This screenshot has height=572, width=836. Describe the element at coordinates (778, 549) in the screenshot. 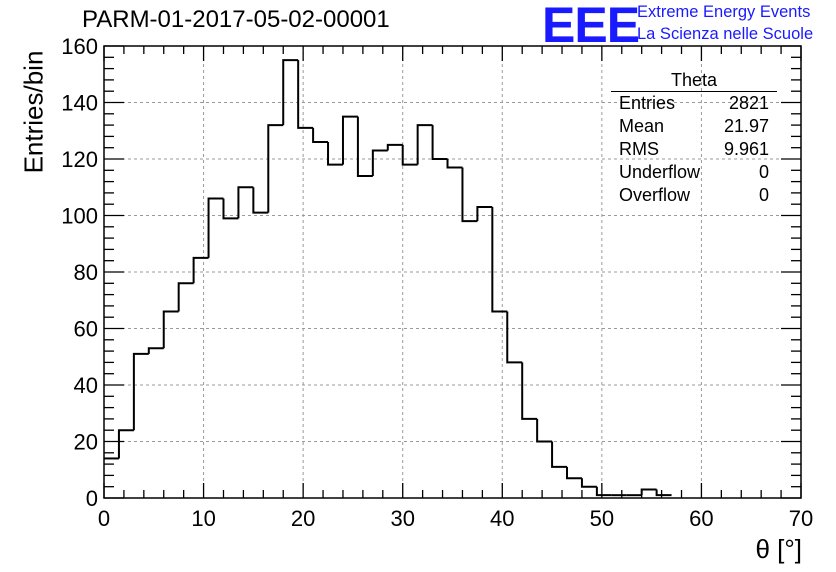

I see `x-axis-label: θ [°]` at that location.